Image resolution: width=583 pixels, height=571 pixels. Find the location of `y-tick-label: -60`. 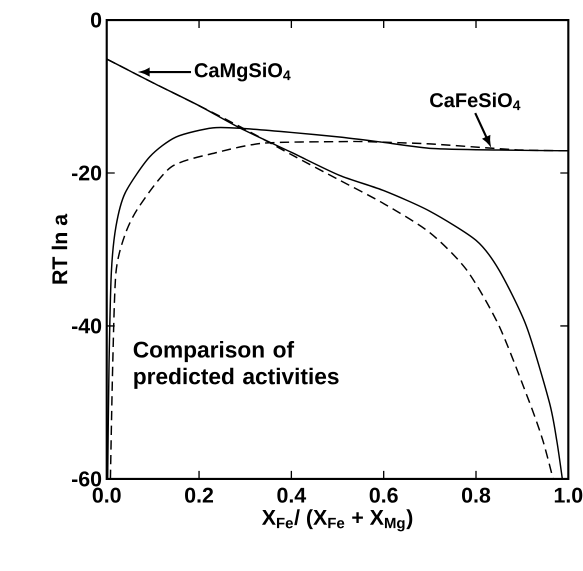

y-tick-label: -60 is located at coordinates (87, 478).